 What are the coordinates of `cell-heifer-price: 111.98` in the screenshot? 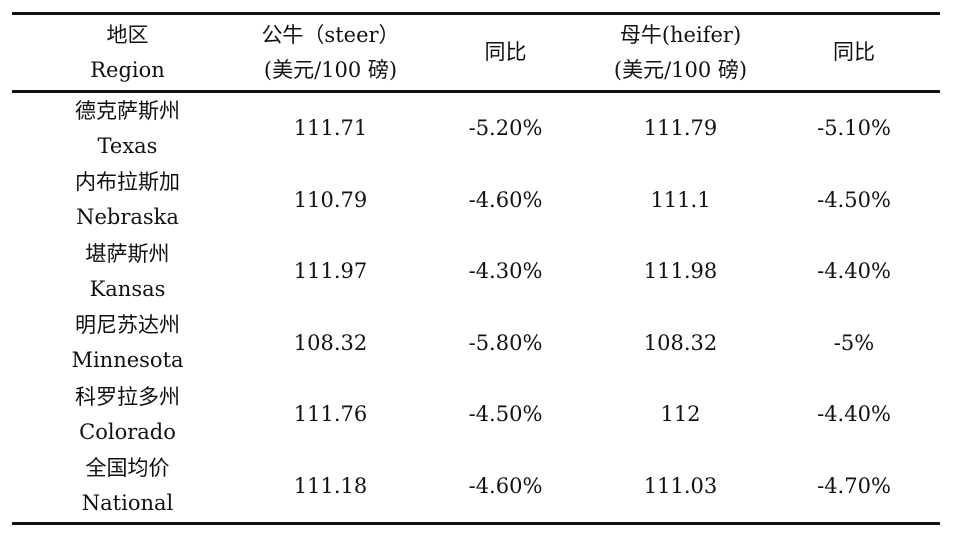 It's located at (680, 271).